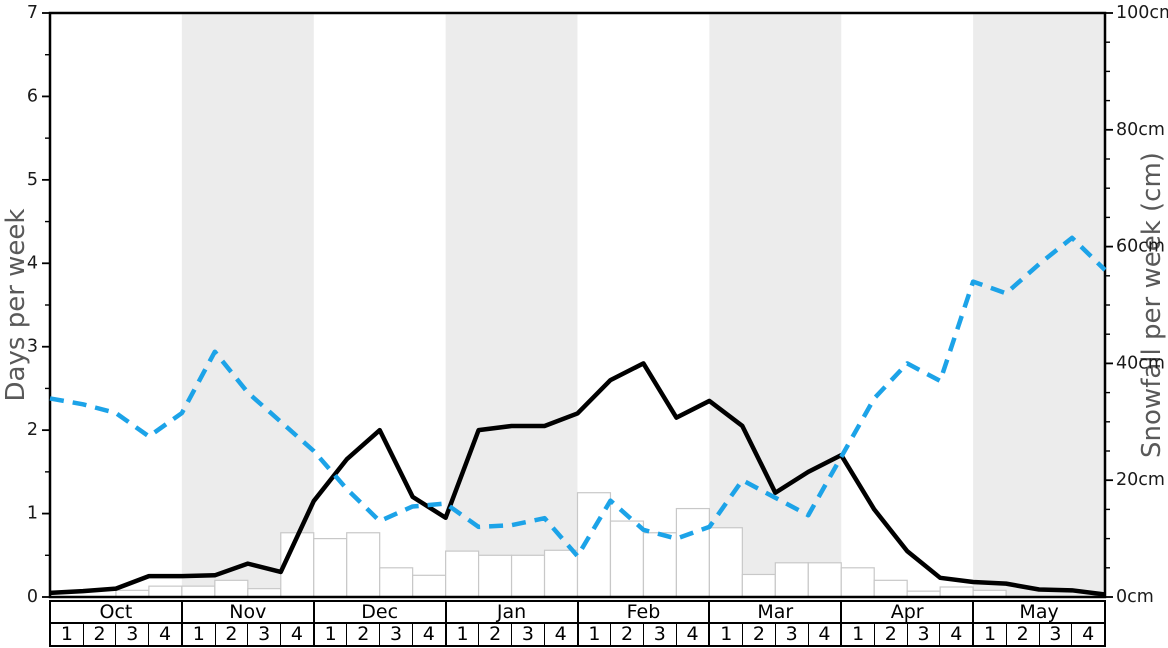 The height and width of the screenshot is (648, 1168). Describe the element at coordinates (1039, 305) in the screenshot. I see `shaded-band-may` at that location.